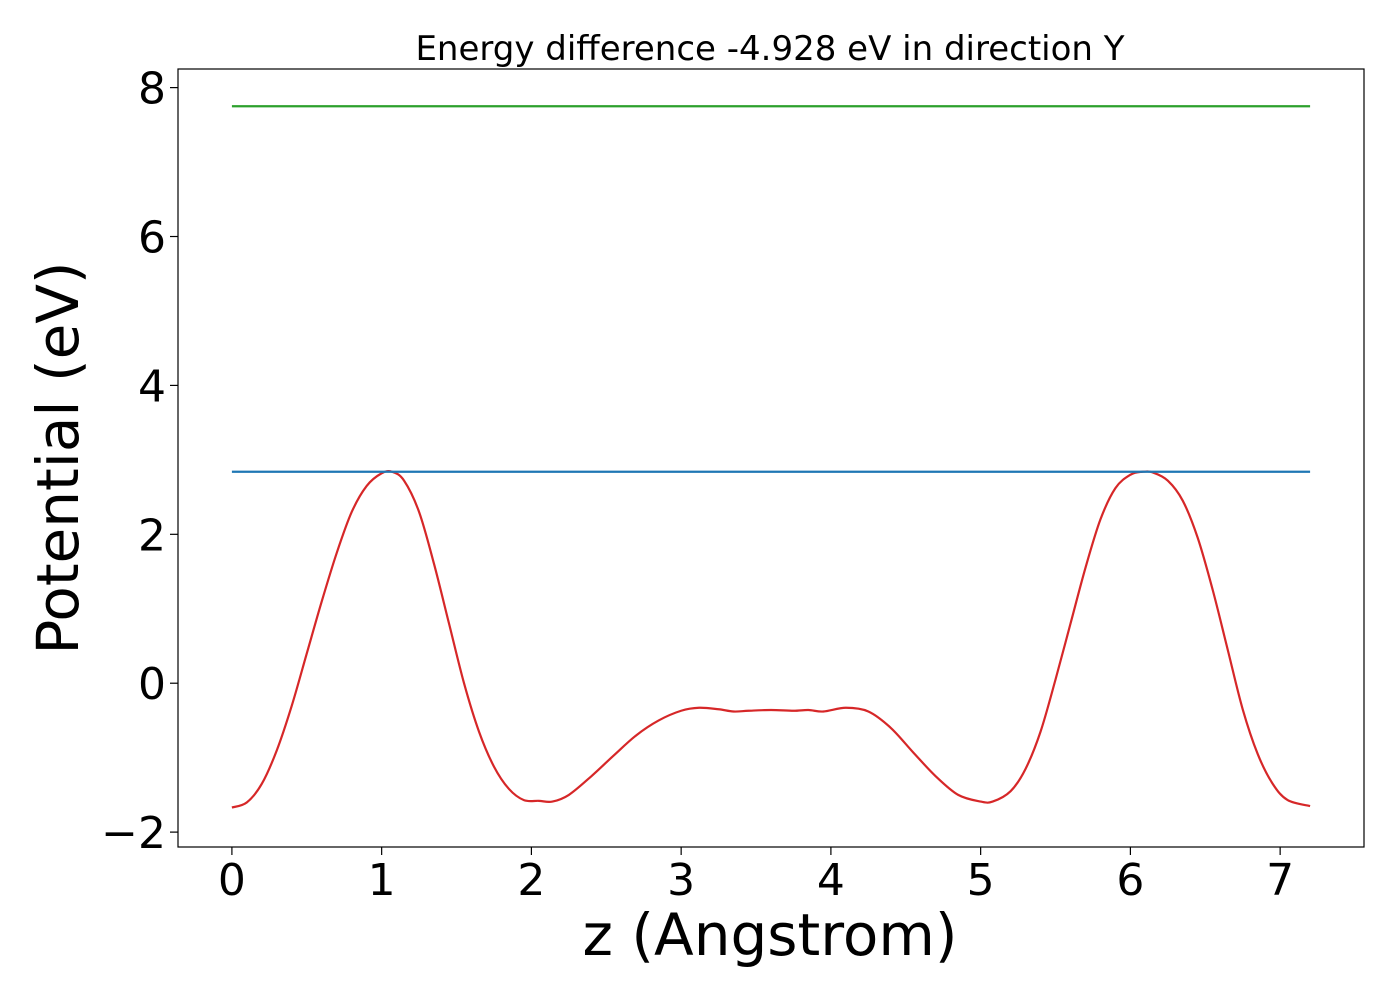 Image resolution: width=1400 pixels, height=1000 pixels. What do you see at coordinates (382, 880) in the screenshot?
I see `x-tick-label: 1` at bounding box center [382, 880].